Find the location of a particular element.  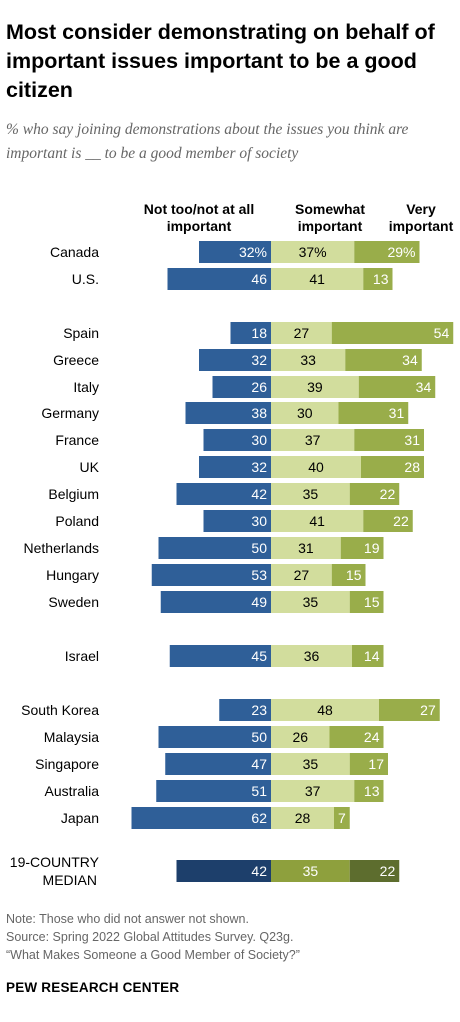

value-label-somewhat-important: 35 is located at coordinates (311, 764).